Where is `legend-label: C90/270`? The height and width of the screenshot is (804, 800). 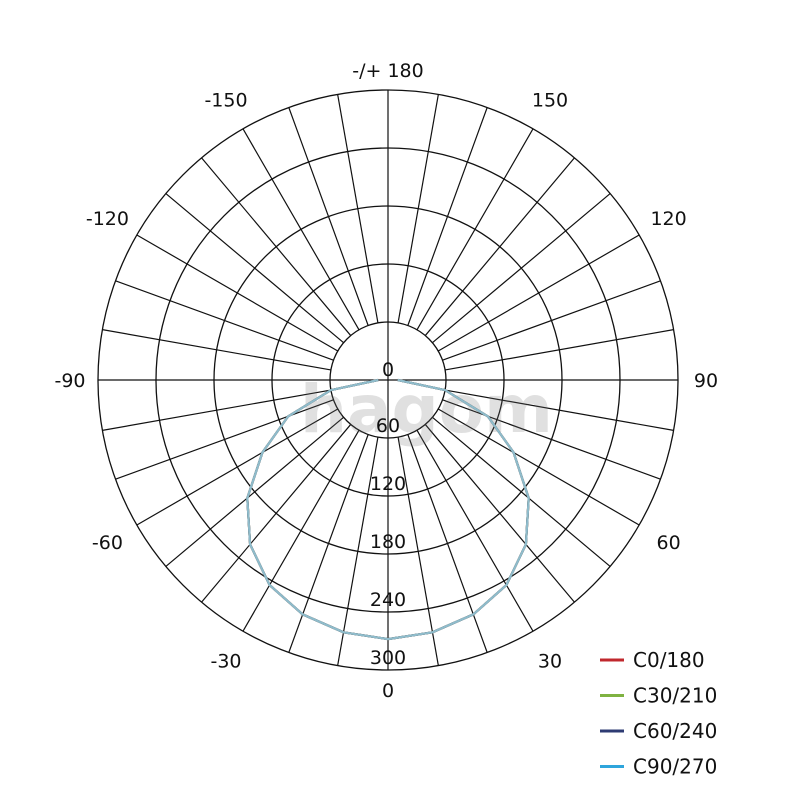 legend-label: C90/270 is located at coordinates (675, 767).